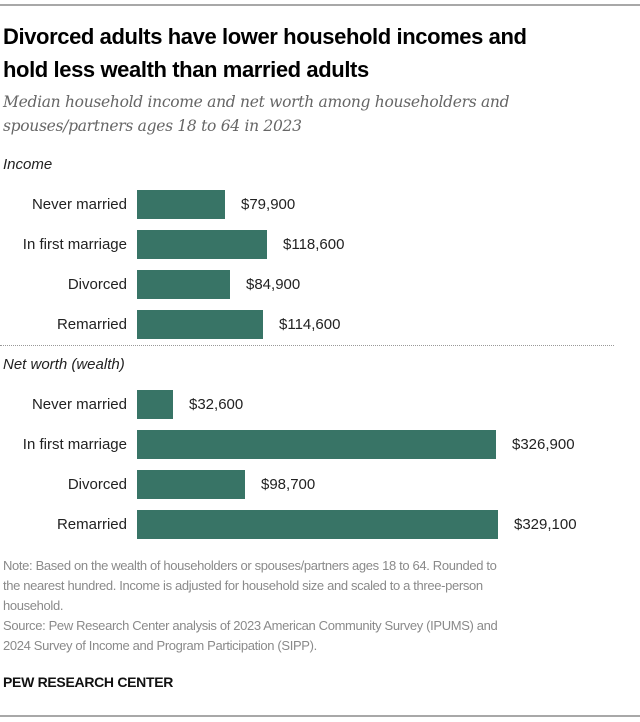  I want to click on bottom-rule, so click(320, 716).